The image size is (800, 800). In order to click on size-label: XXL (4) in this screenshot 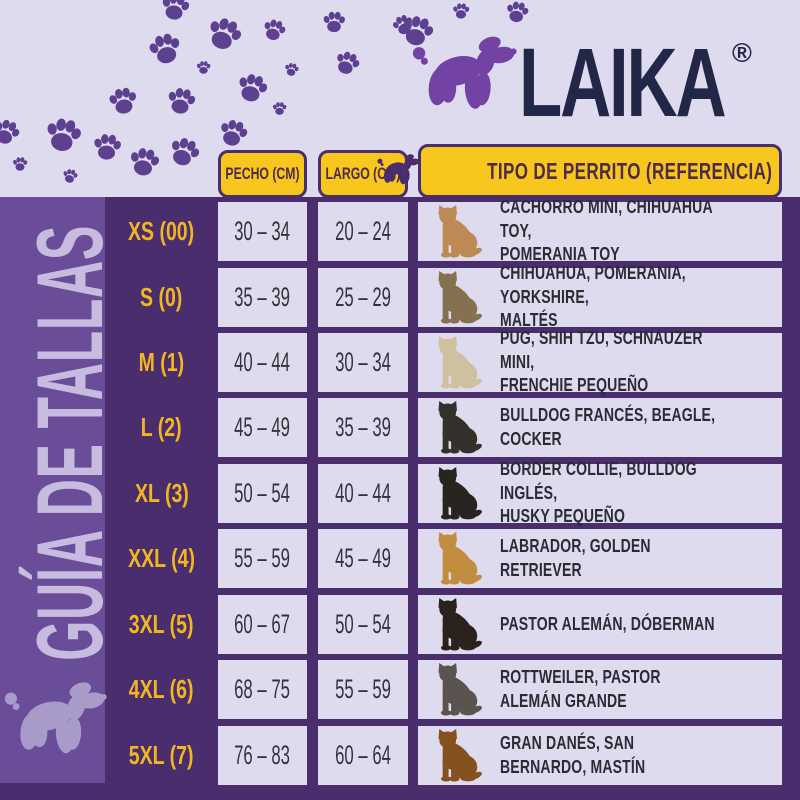, I will do `click(161, 558)`.